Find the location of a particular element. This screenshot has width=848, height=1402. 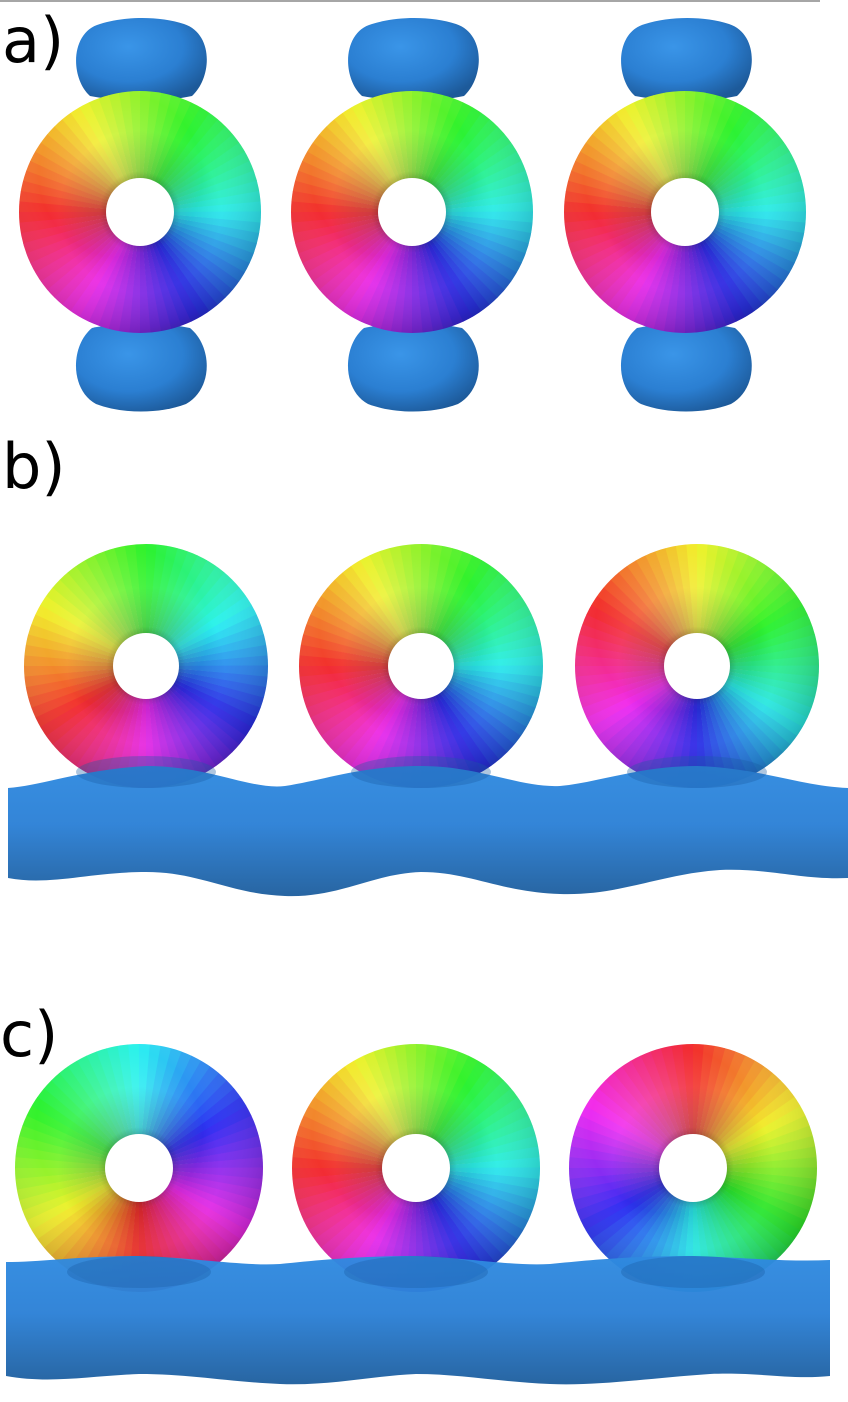

torus-c1-hole is located at coordinates (139, 1168).